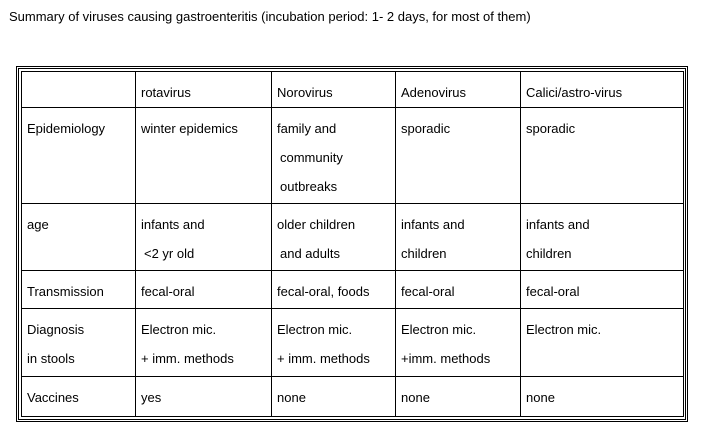 Image resolution: width=702 pixels, height=431 pixels. Describe the element at coordinates (203, 89) in the screenshot. I see `header-cell-rotavirus: rotavirus` at that location.